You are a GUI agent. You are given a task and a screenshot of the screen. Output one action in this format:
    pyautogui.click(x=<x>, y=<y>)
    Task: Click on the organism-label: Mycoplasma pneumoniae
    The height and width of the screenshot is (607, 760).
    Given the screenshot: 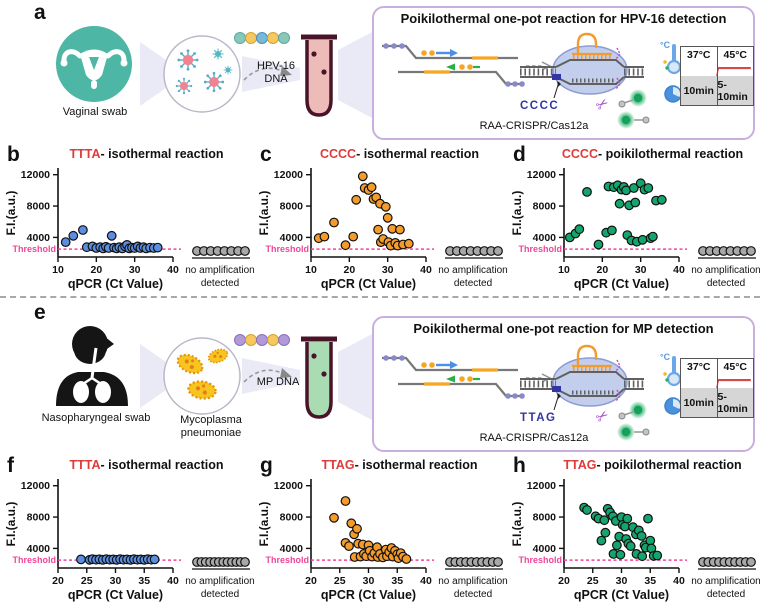 What is the action you would take?
    pyautogui.click(x=211, y=426)
    